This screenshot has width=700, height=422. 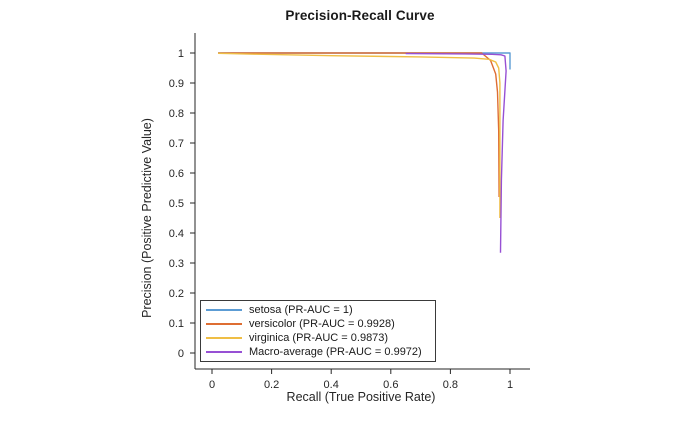 What do you see at coordinates (331, 385) in the screenshot?
I see `x-tick-label: 0.4` at bounding box center [331, 385].